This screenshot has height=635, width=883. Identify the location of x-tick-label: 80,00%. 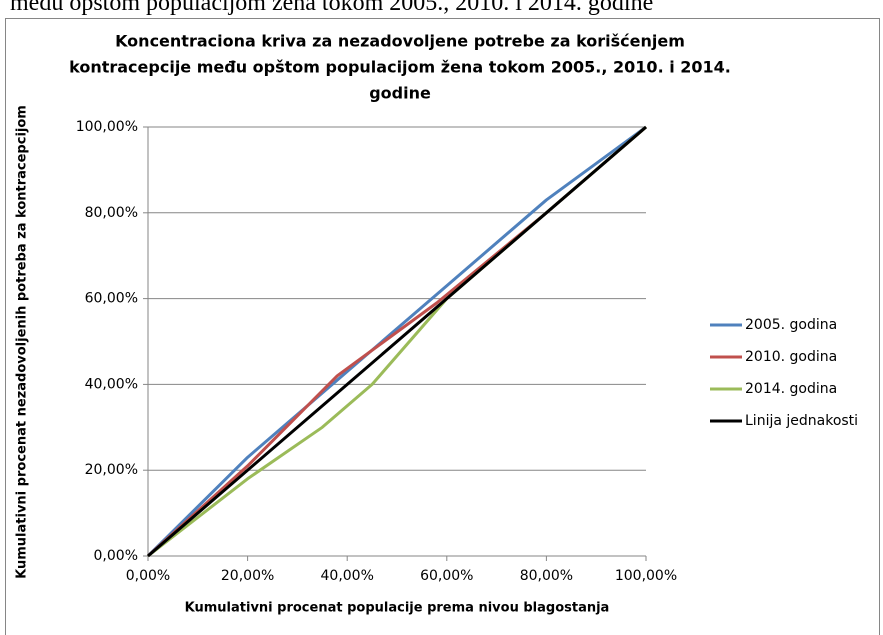
(546, 576).